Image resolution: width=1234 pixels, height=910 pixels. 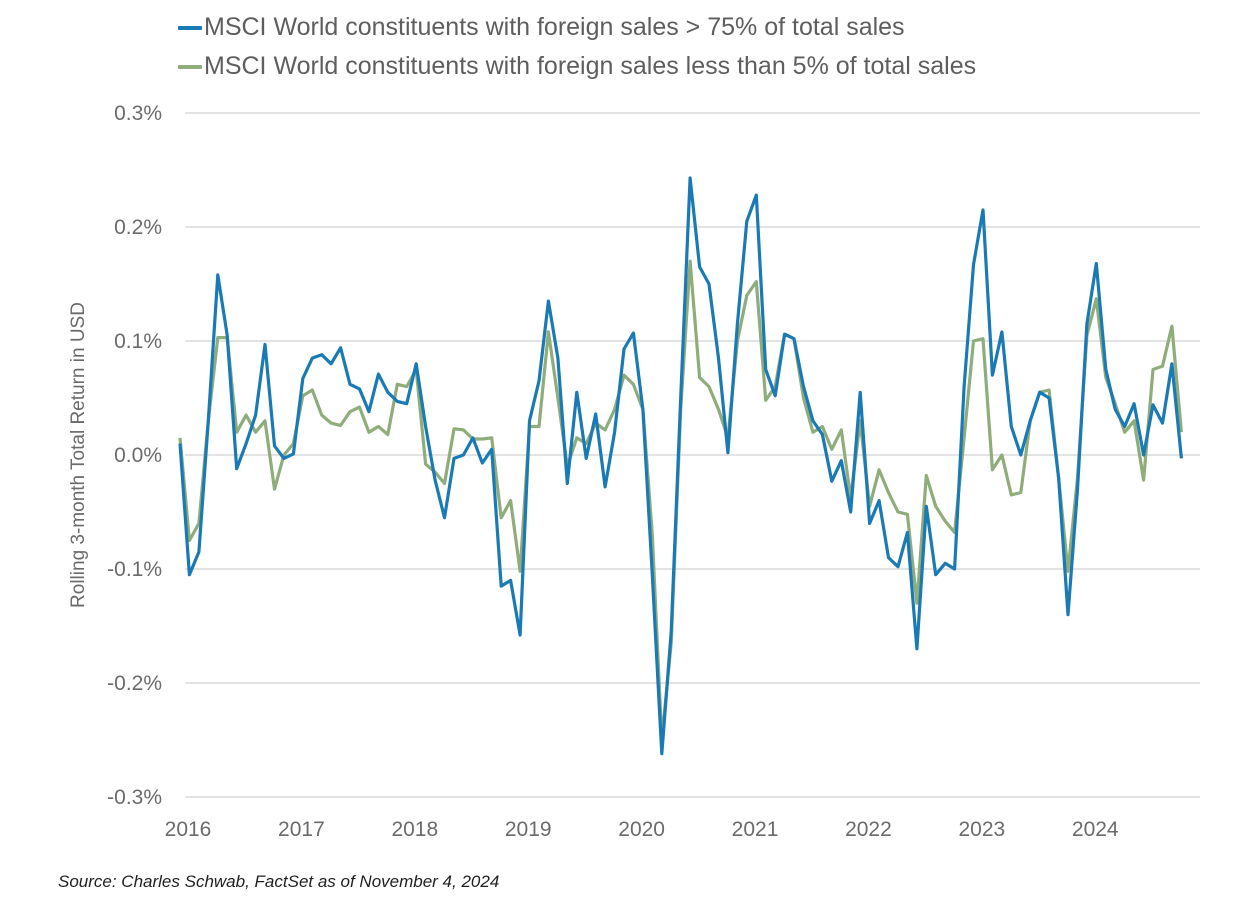 What do you see at coordinates (414, 829) in the screenshot?
I see `x-tick-label: 2018` at bounding box center [414, 829].